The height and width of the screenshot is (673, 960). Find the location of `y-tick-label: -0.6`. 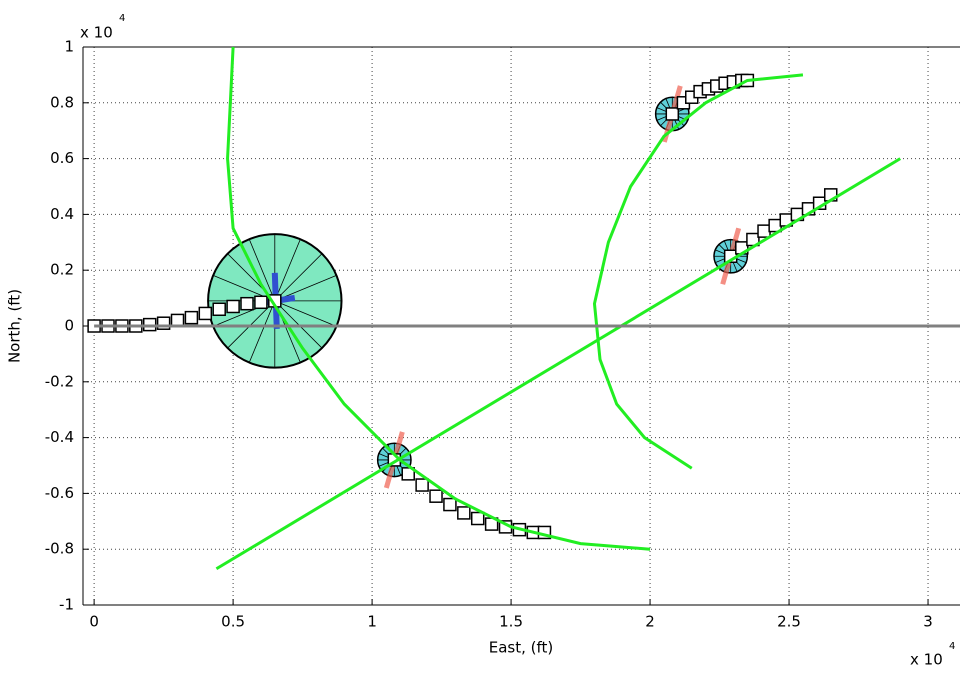

y-tick-label: -0.6 is located at coordinates (59, 493).